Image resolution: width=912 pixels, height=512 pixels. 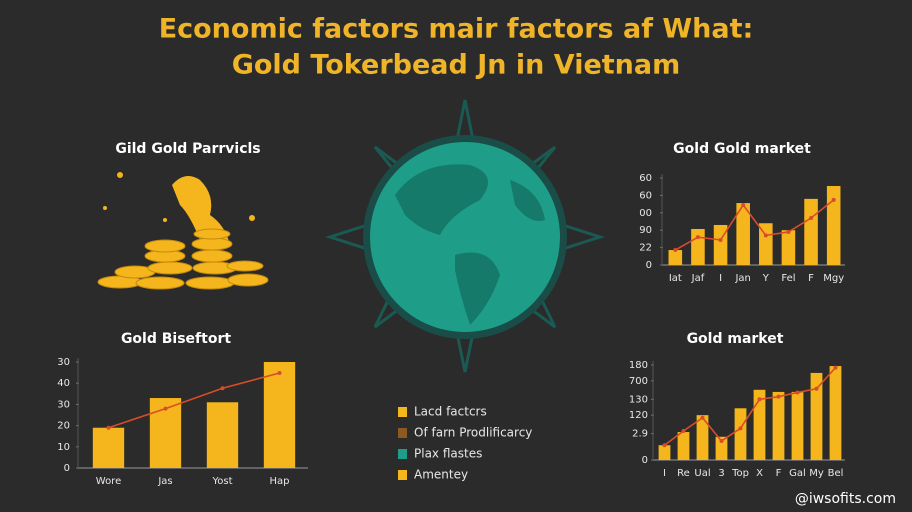 I want to click on x-tick-label: Top, so click(x=740, y=473).